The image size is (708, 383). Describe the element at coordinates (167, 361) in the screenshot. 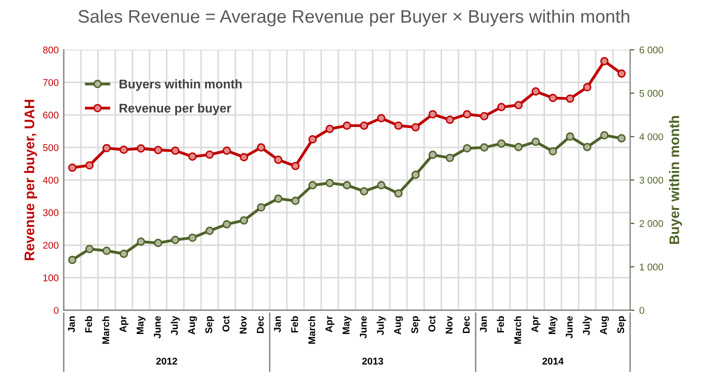

I see `text: 2012` at that location.